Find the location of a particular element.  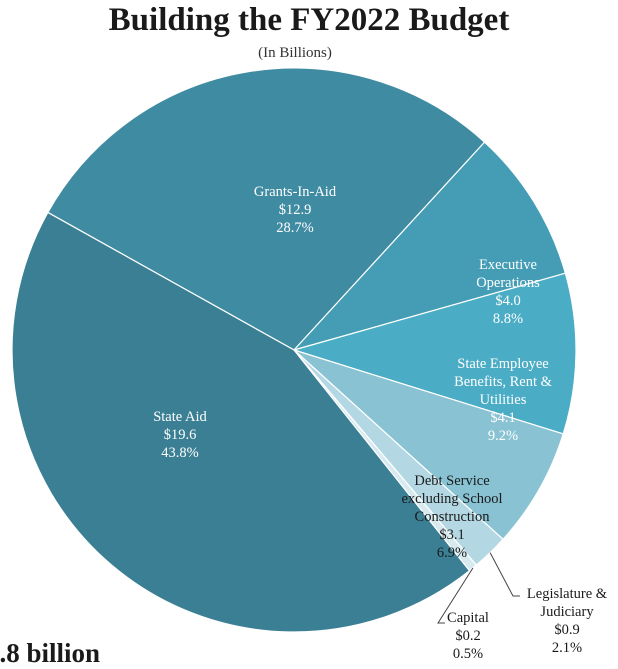

slice-name: excluding School is located at coordinates (451, 499).